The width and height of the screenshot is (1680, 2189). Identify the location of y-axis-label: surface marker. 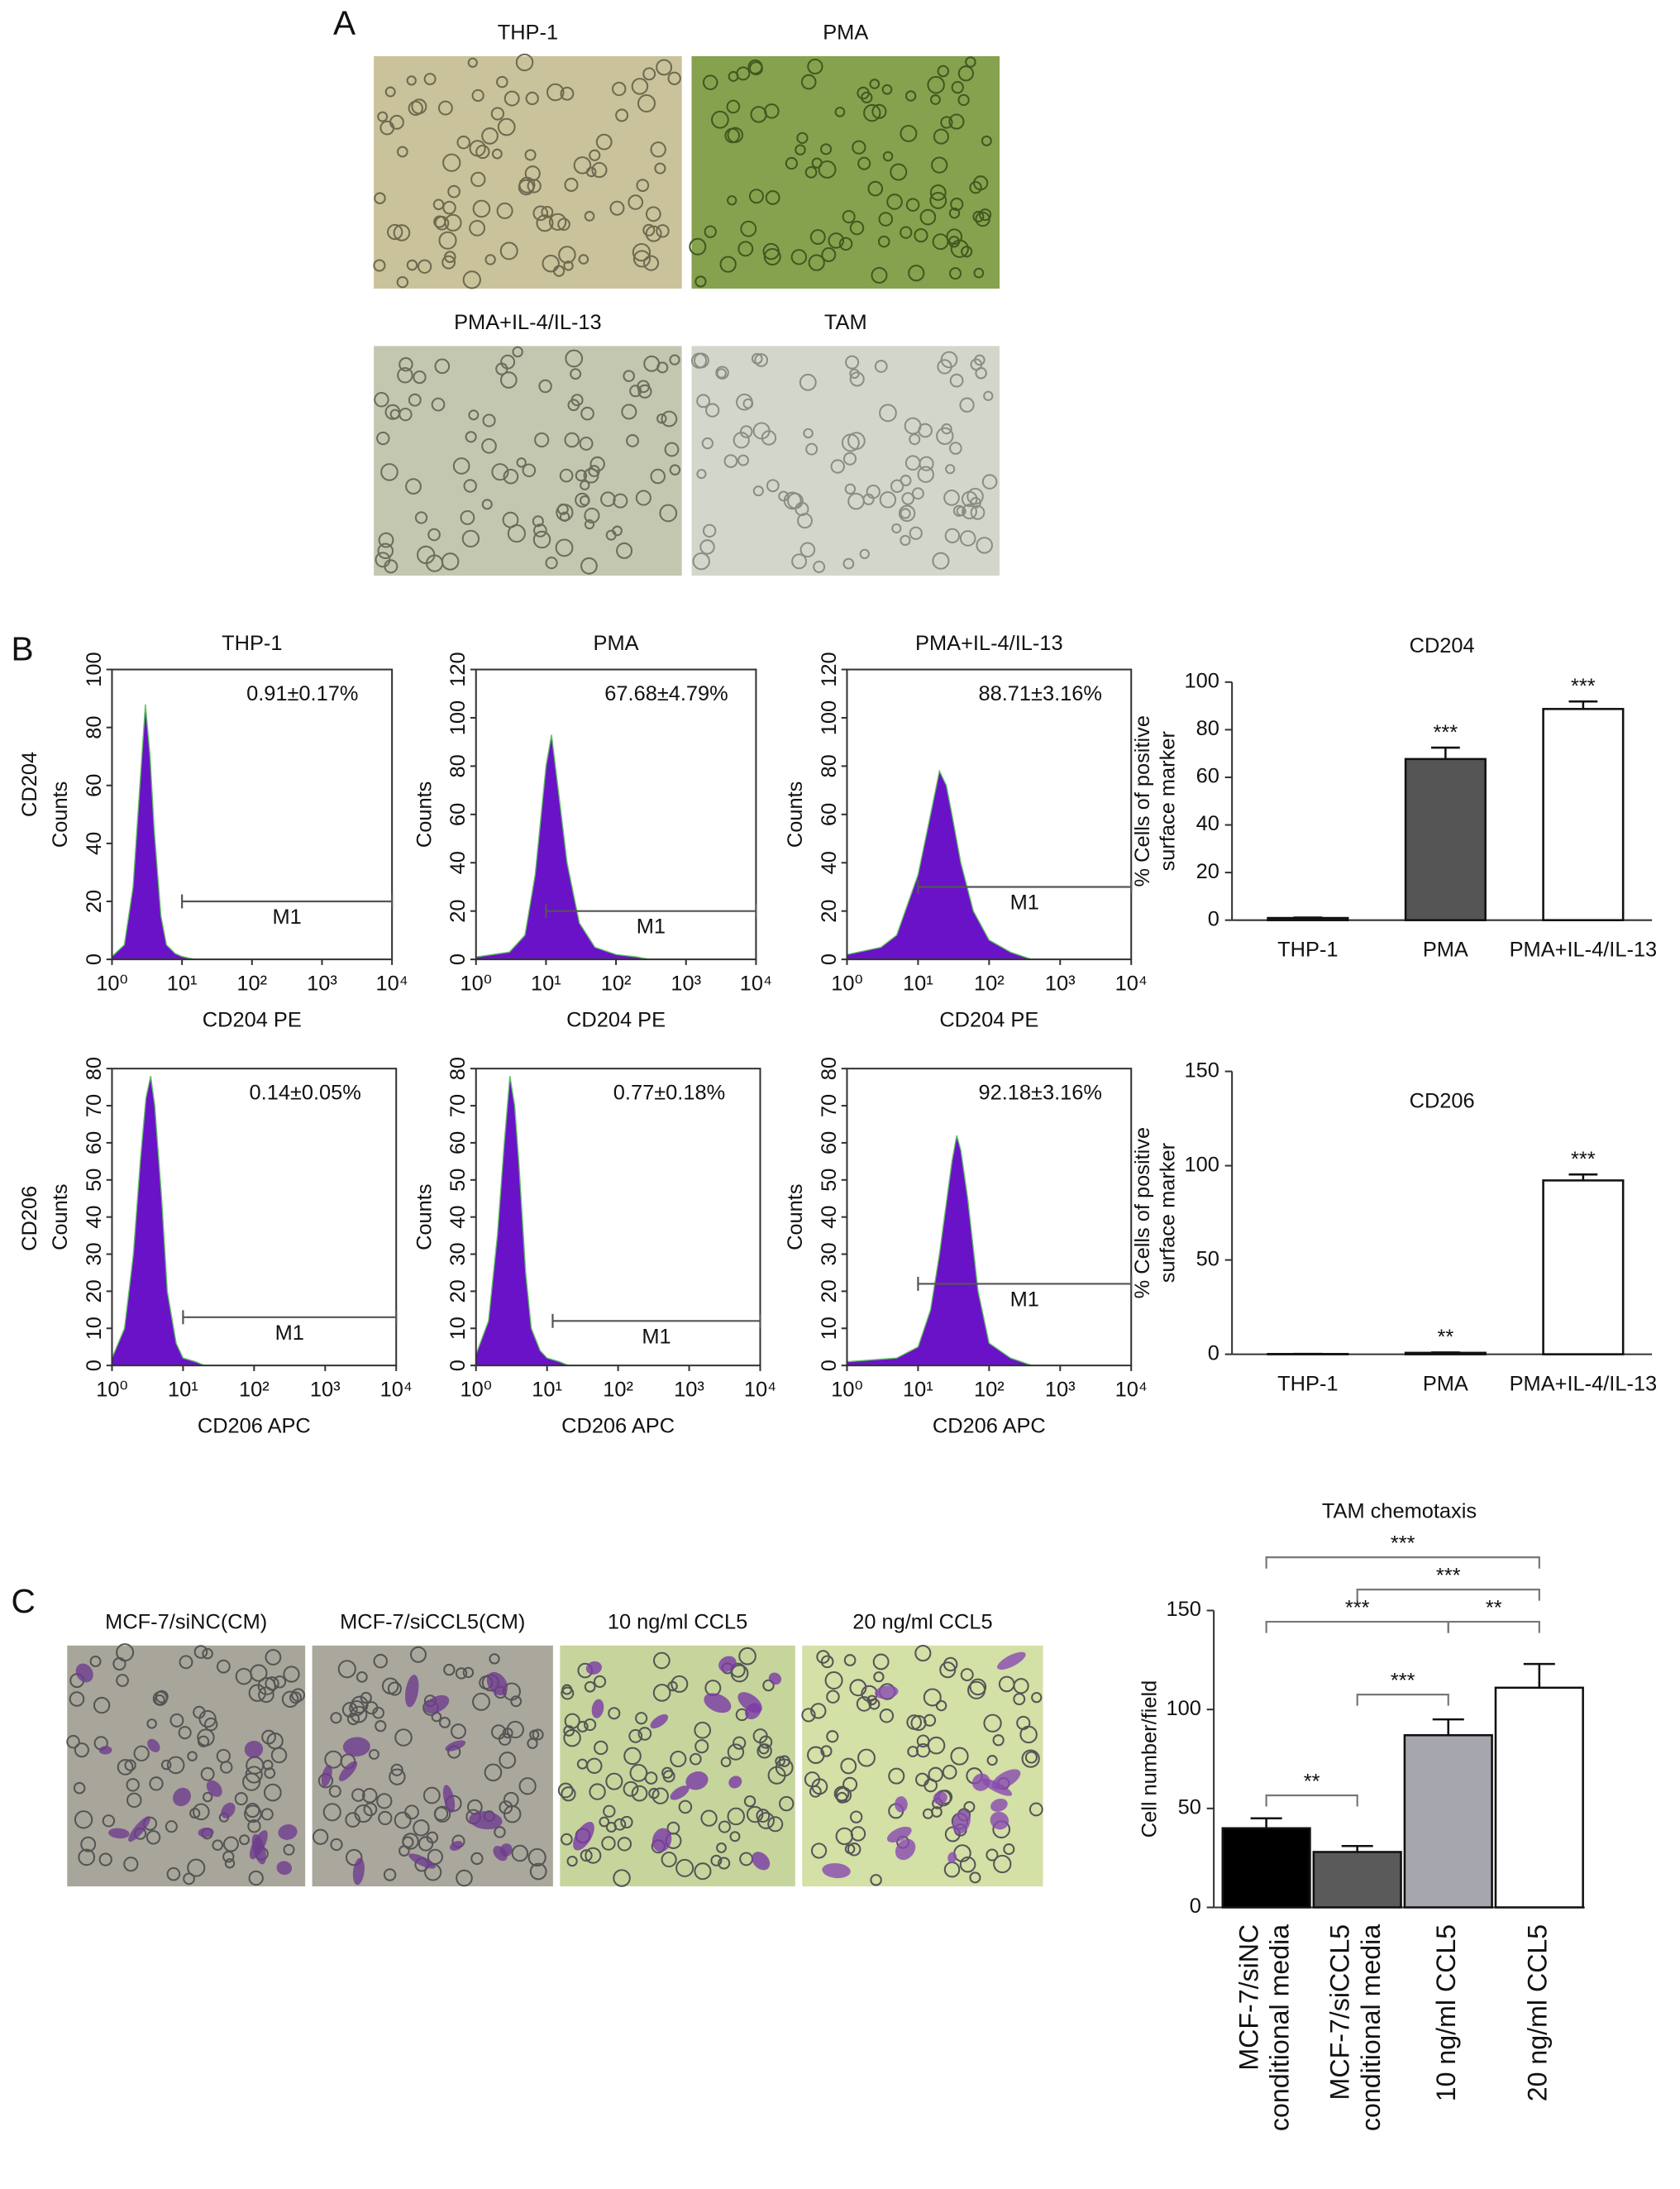
(1168, 801).